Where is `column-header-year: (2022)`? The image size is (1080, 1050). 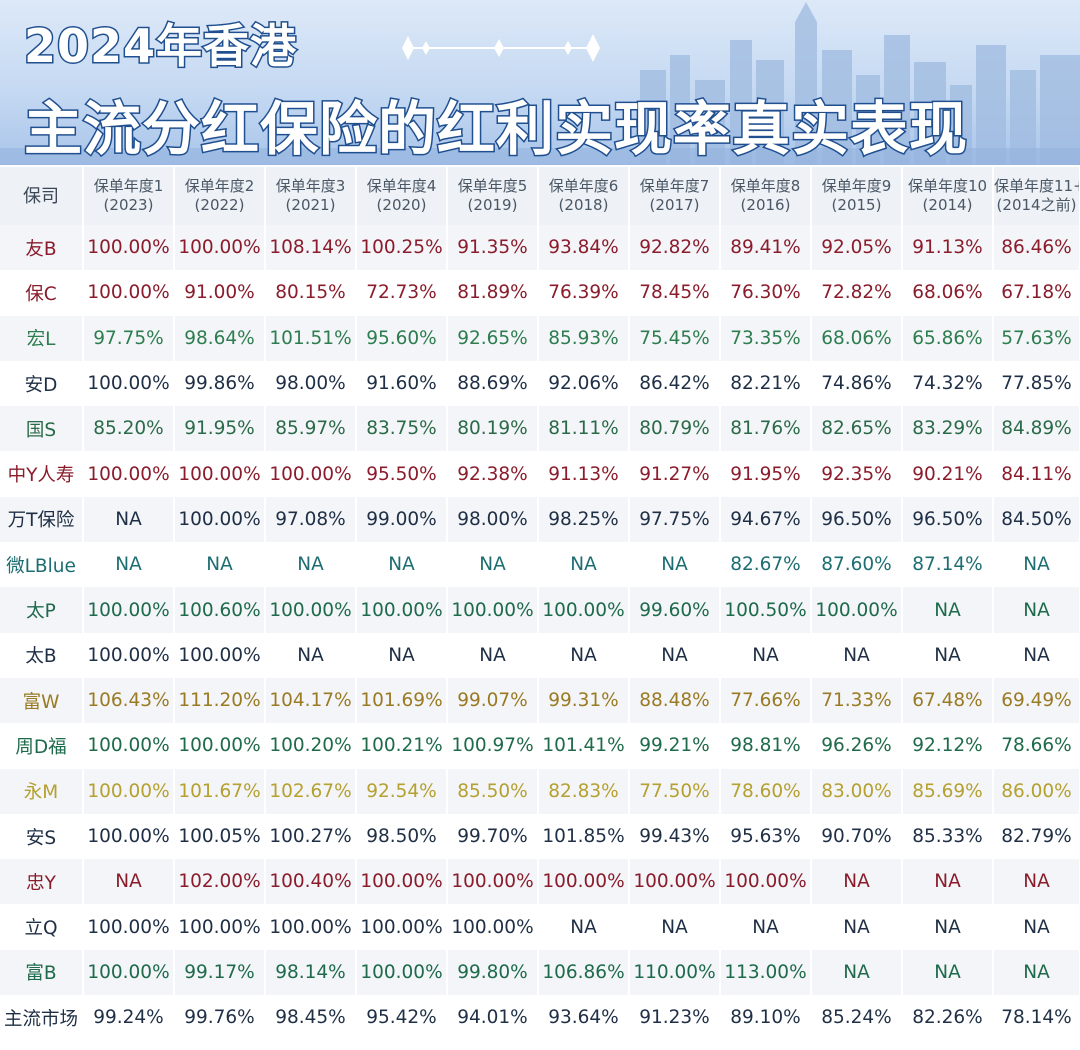
column-header-year: (2022) is located at coordinates (219, 205).